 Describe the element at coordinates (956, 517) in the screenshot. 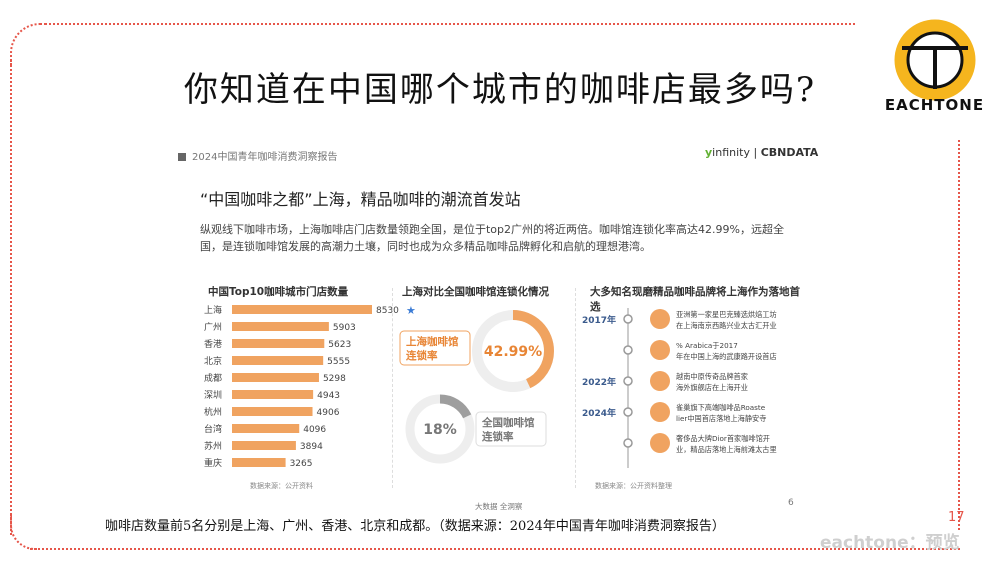

I see `slide-number: 17` at that location.